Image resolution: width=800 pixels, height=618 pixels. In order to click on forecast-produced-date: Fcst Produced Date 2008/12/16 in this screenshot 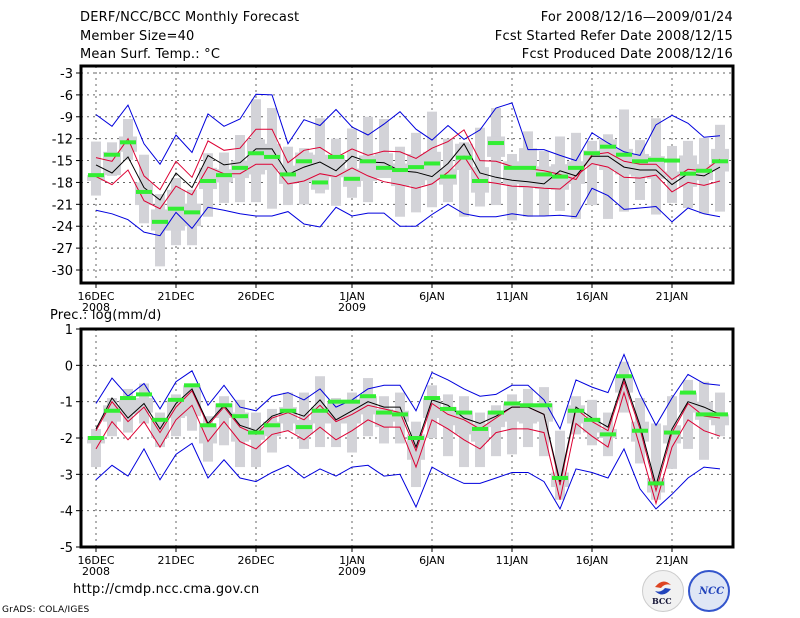, I will do `click(627, 54)`.